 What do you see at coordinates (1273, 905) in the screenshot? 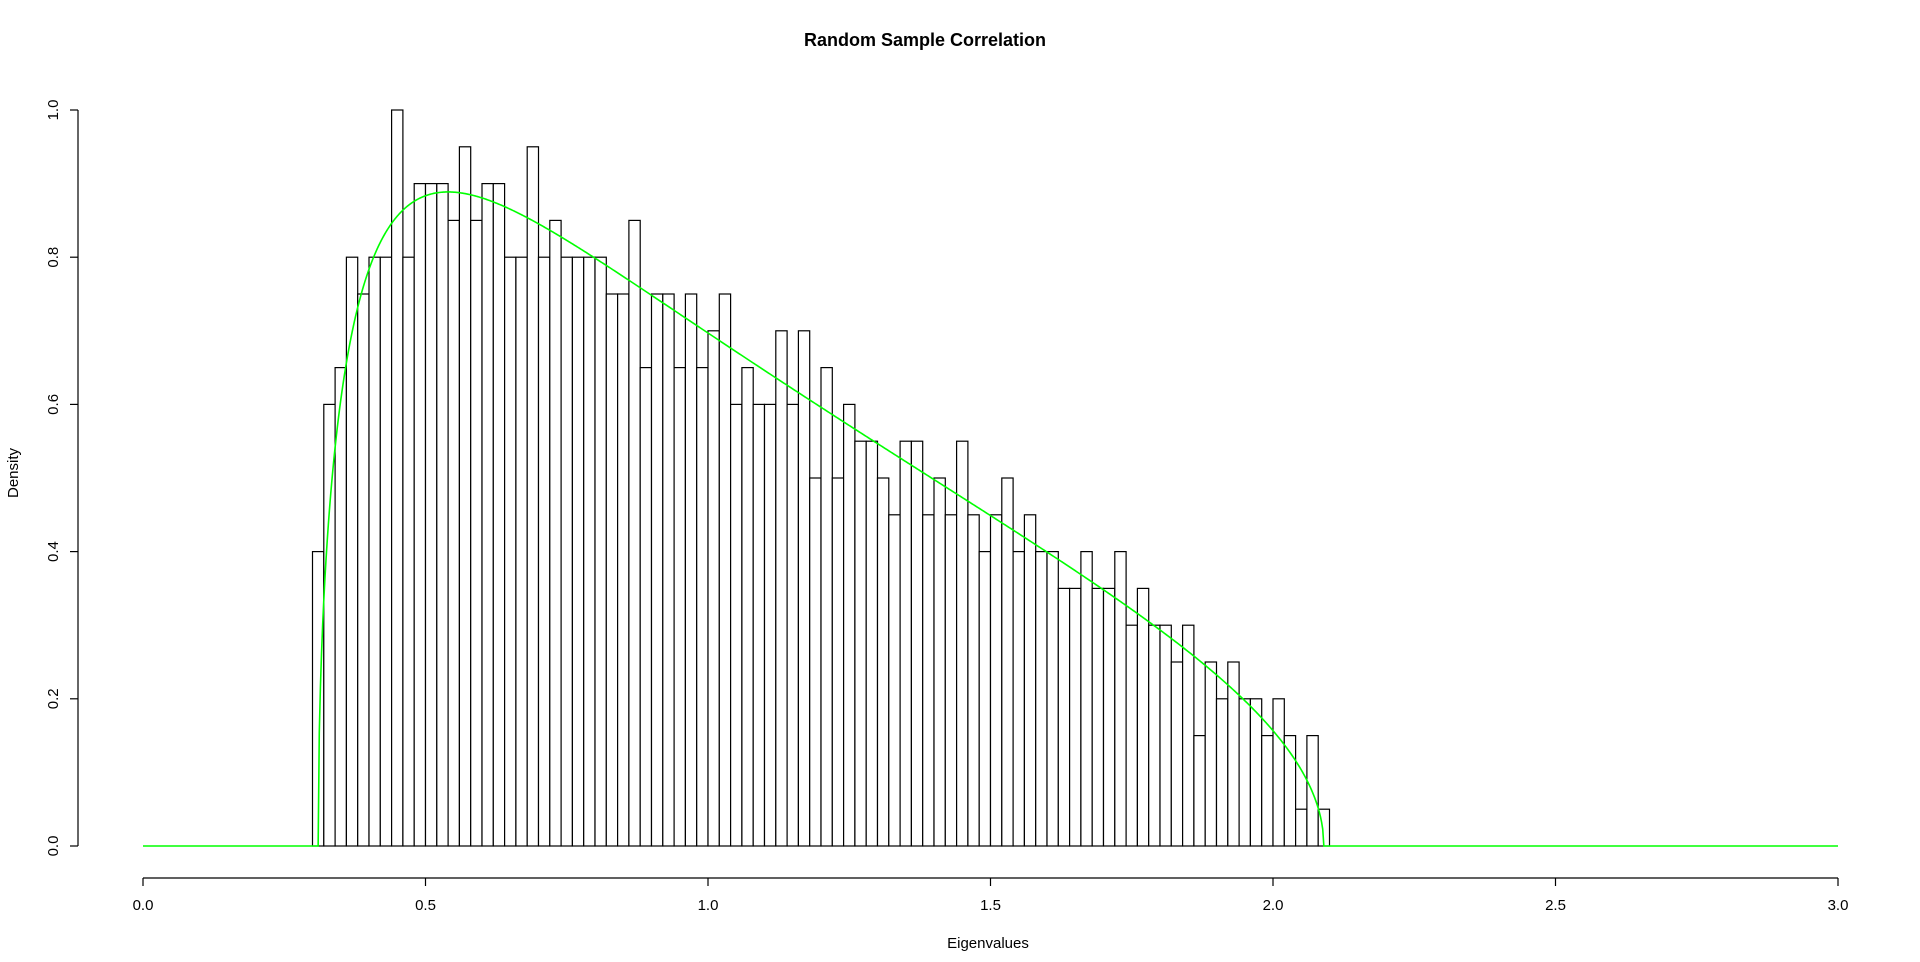
I see `x-tick-label: 2.0` at bounding box center [1273, 905].